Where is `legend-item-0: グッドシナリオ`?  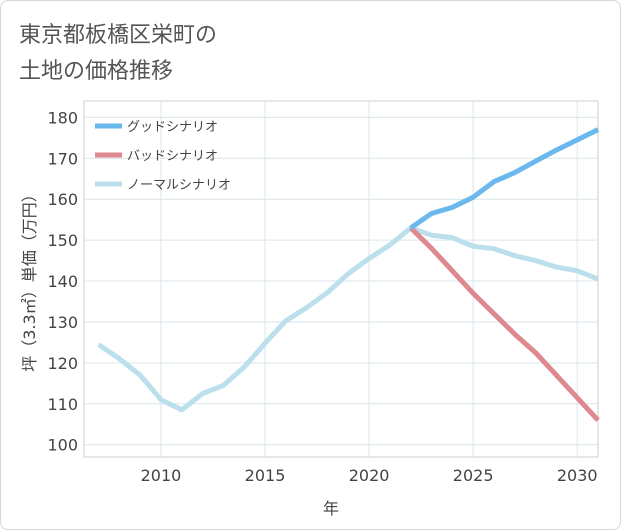
legend-item-0: グッドシナリオ is located at coordinates (156, 127).